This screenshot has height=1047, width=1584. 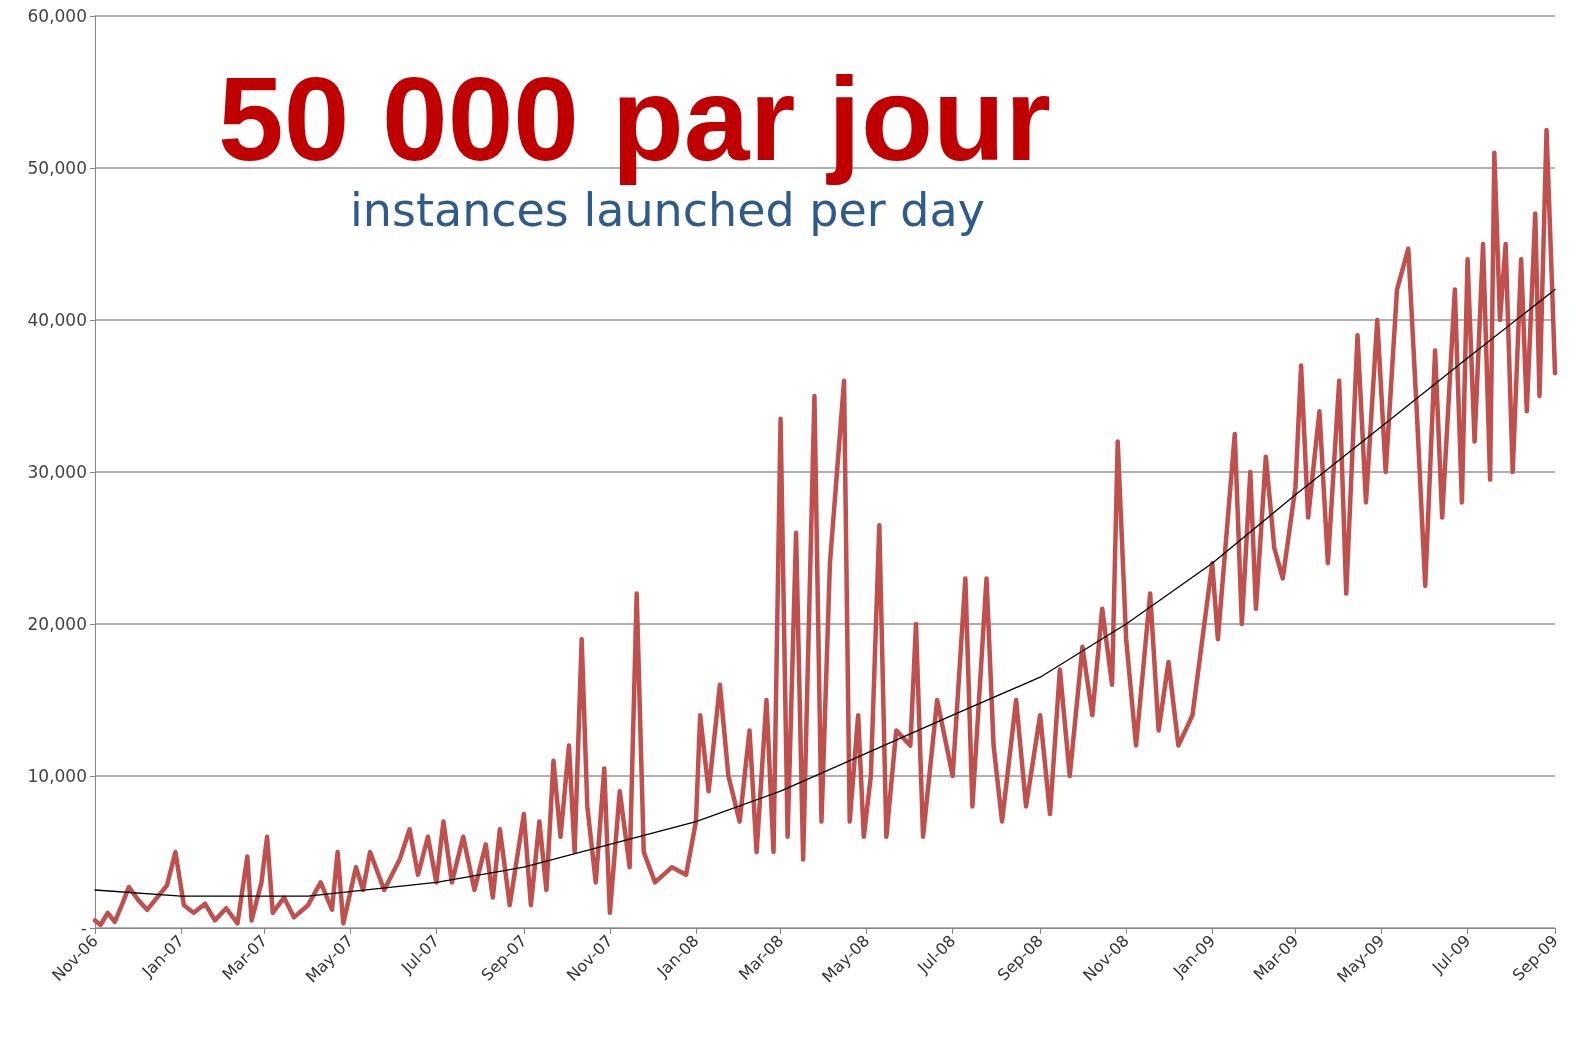 What do you see at coordinates (57, 624) in the screenshot?
I see `y-tick-label: 20,000` at bounding box center [57, 624].